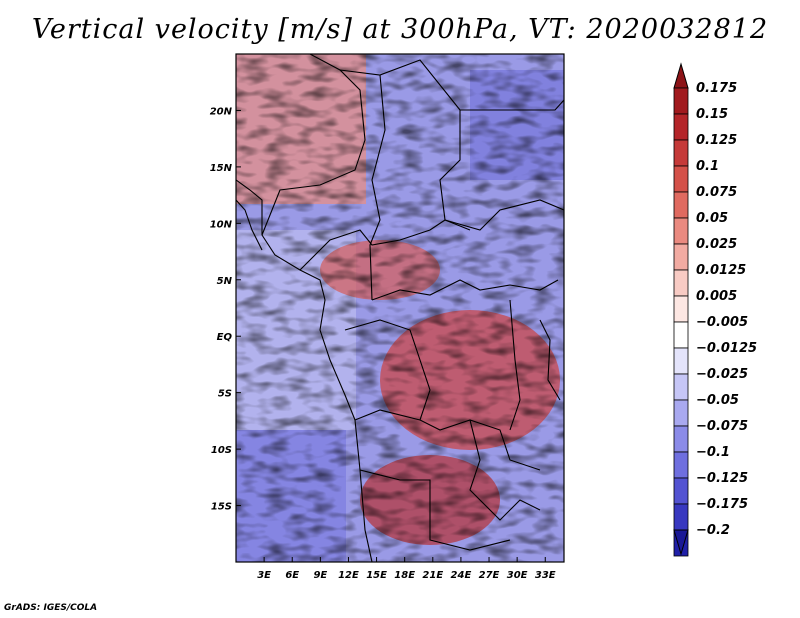 The height and width of the screenshot is (618, 800). What do you see at coordinates (681, 542) in the screenshot?
I see `colorbar-bottom-arrow` at bounding box center [681, 542].